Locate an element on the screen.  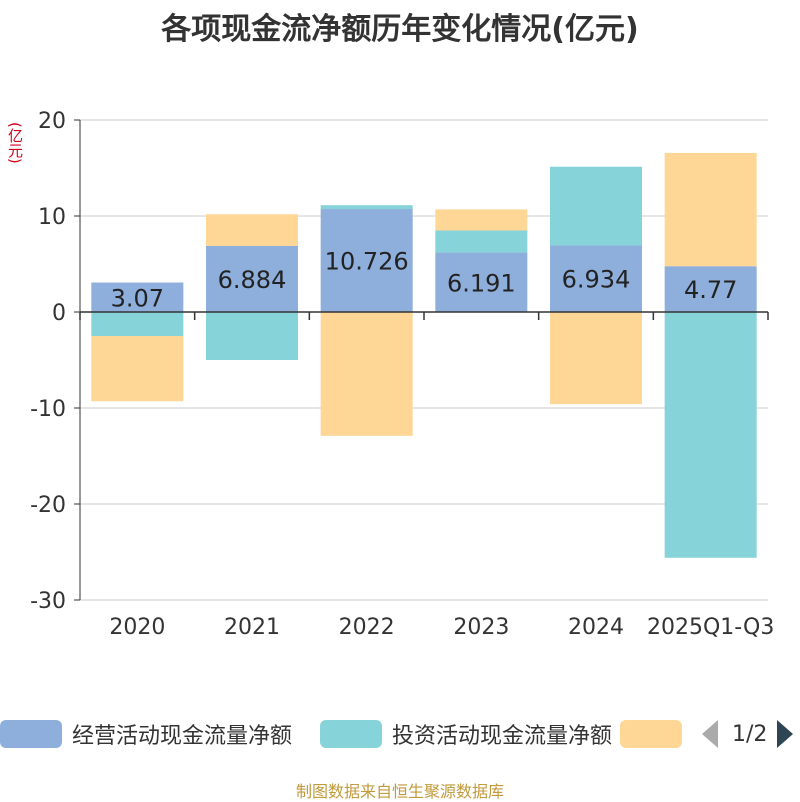
data-label-operating: 10.726 is located at coordinates (367, 262).